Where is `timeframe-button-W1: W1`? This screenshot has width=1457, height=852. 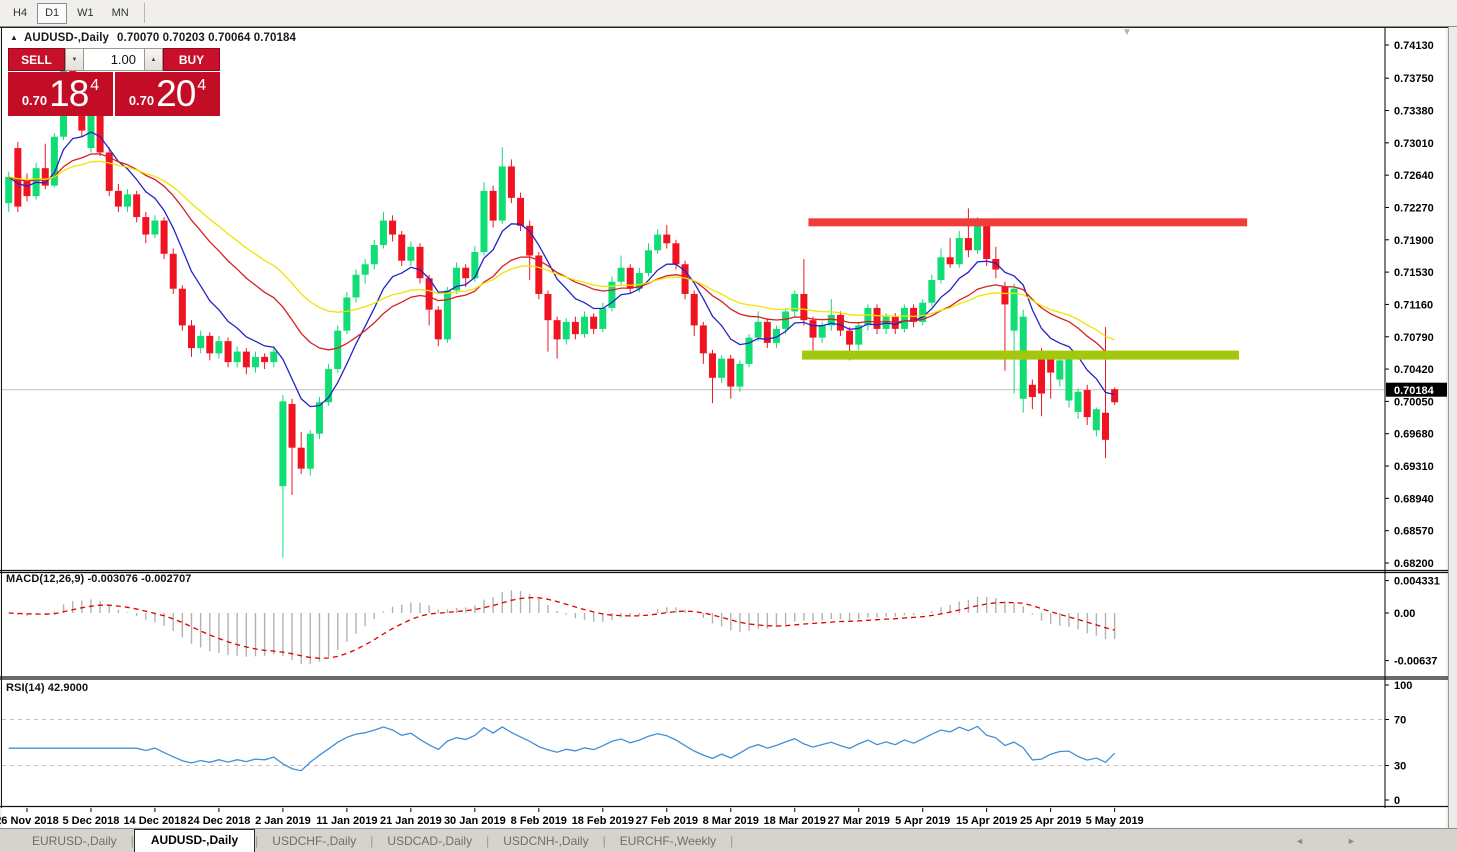
timeframe-button-W1: W1 is located at coordinates (85, 12).